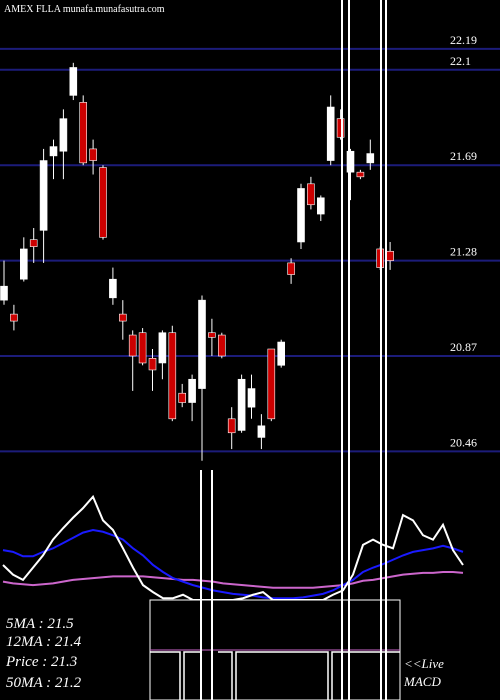  What do you see at coordinates (422, 681) in the screenshot?
I see `macd-label: MACD` at bounding box center [422, 681].